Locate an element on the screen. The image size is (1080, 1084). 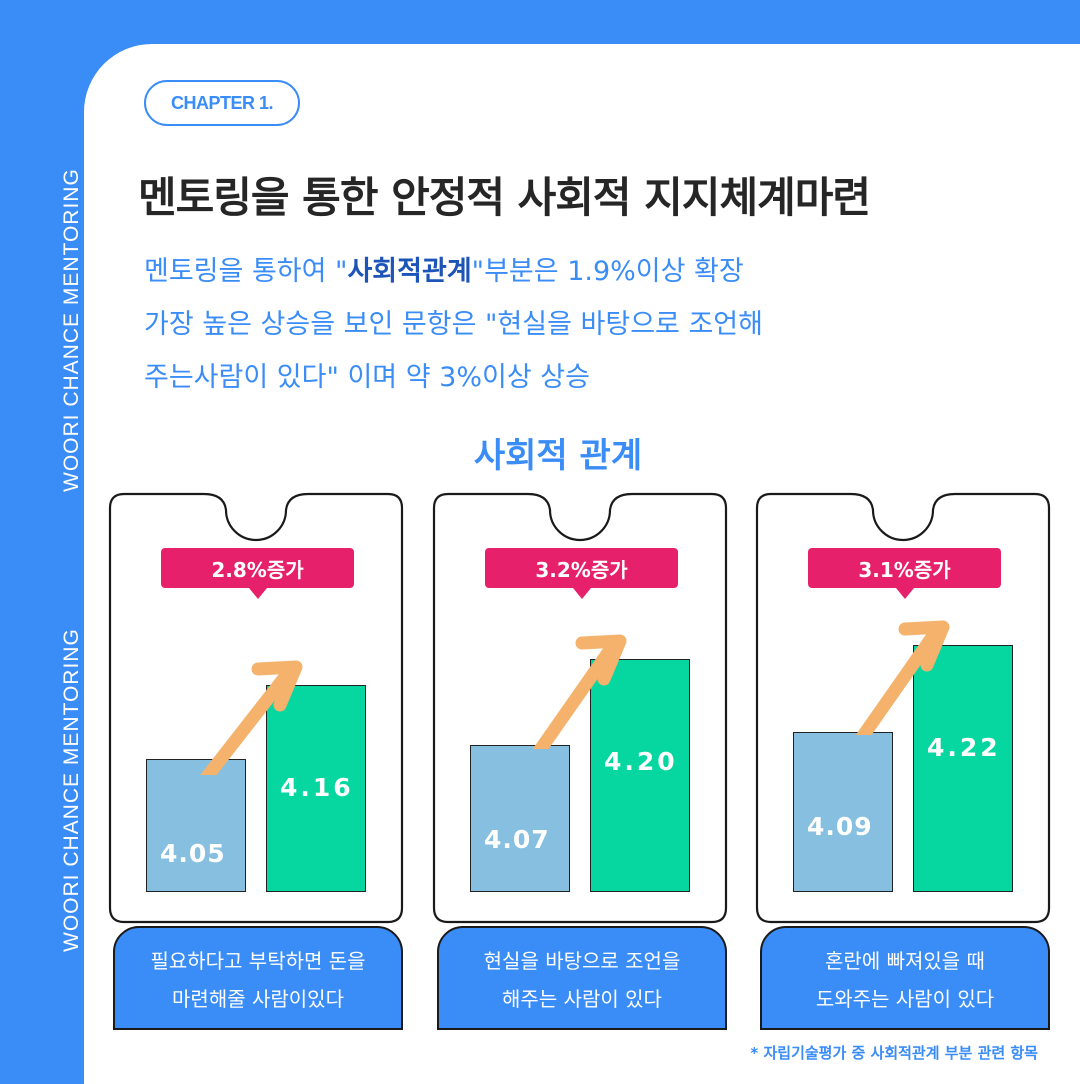
subtitle-line-2: 가장 높은 상승을 보인 문항은 "현실을 바탕으로 조언해 is located at coordinates (453, 324).